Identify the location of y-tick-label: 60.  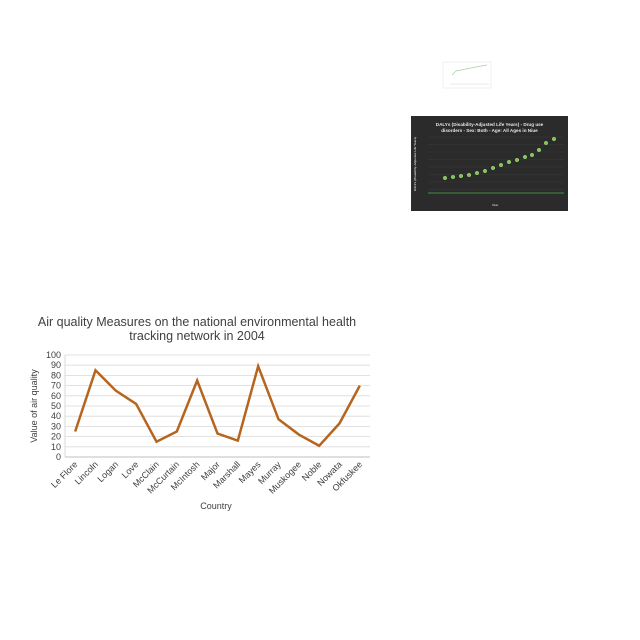
(56, 396).